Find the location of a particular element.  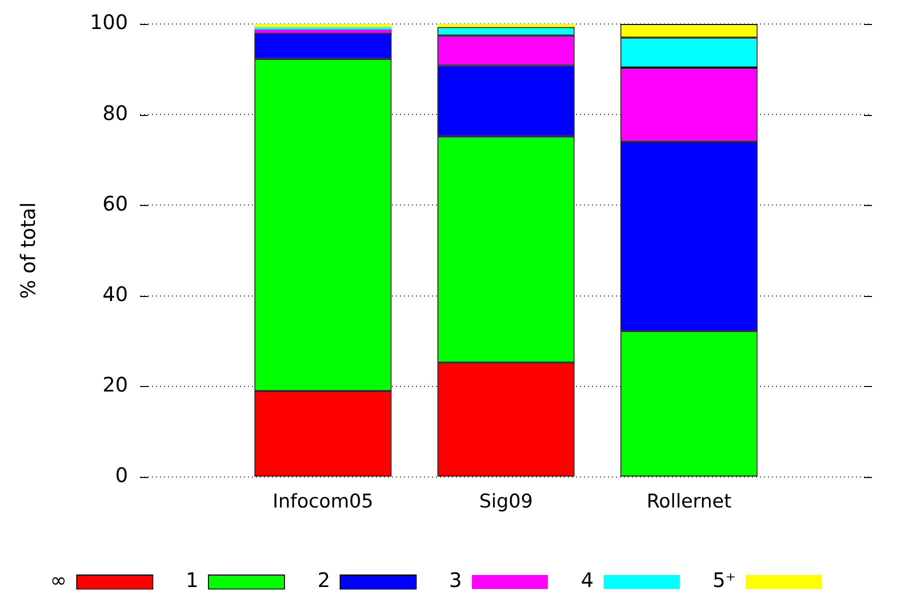

x-tick-label: Rollernet is located at coordinates (689, 501).